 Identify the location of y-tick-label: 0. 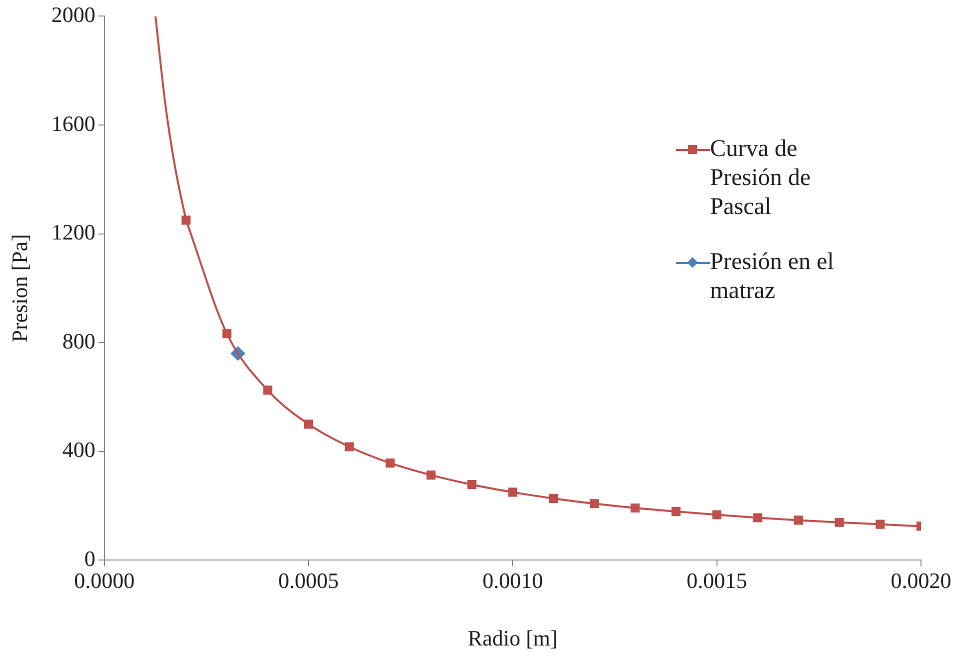
(90, 558).